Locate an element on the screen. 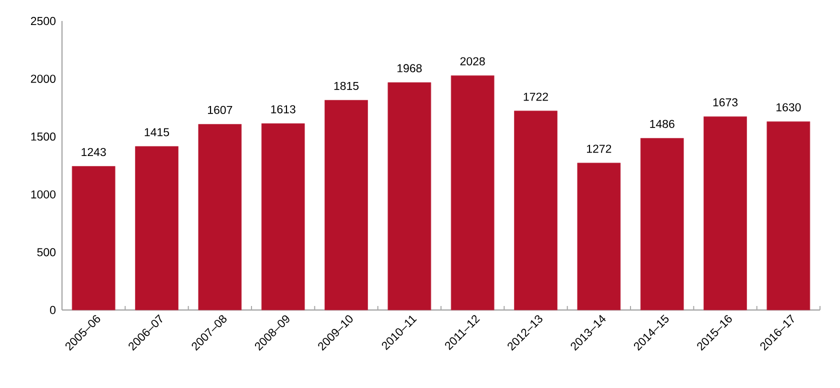 The image size is (840, 388). data-label: 1673 is located at coordinates (725, 102).